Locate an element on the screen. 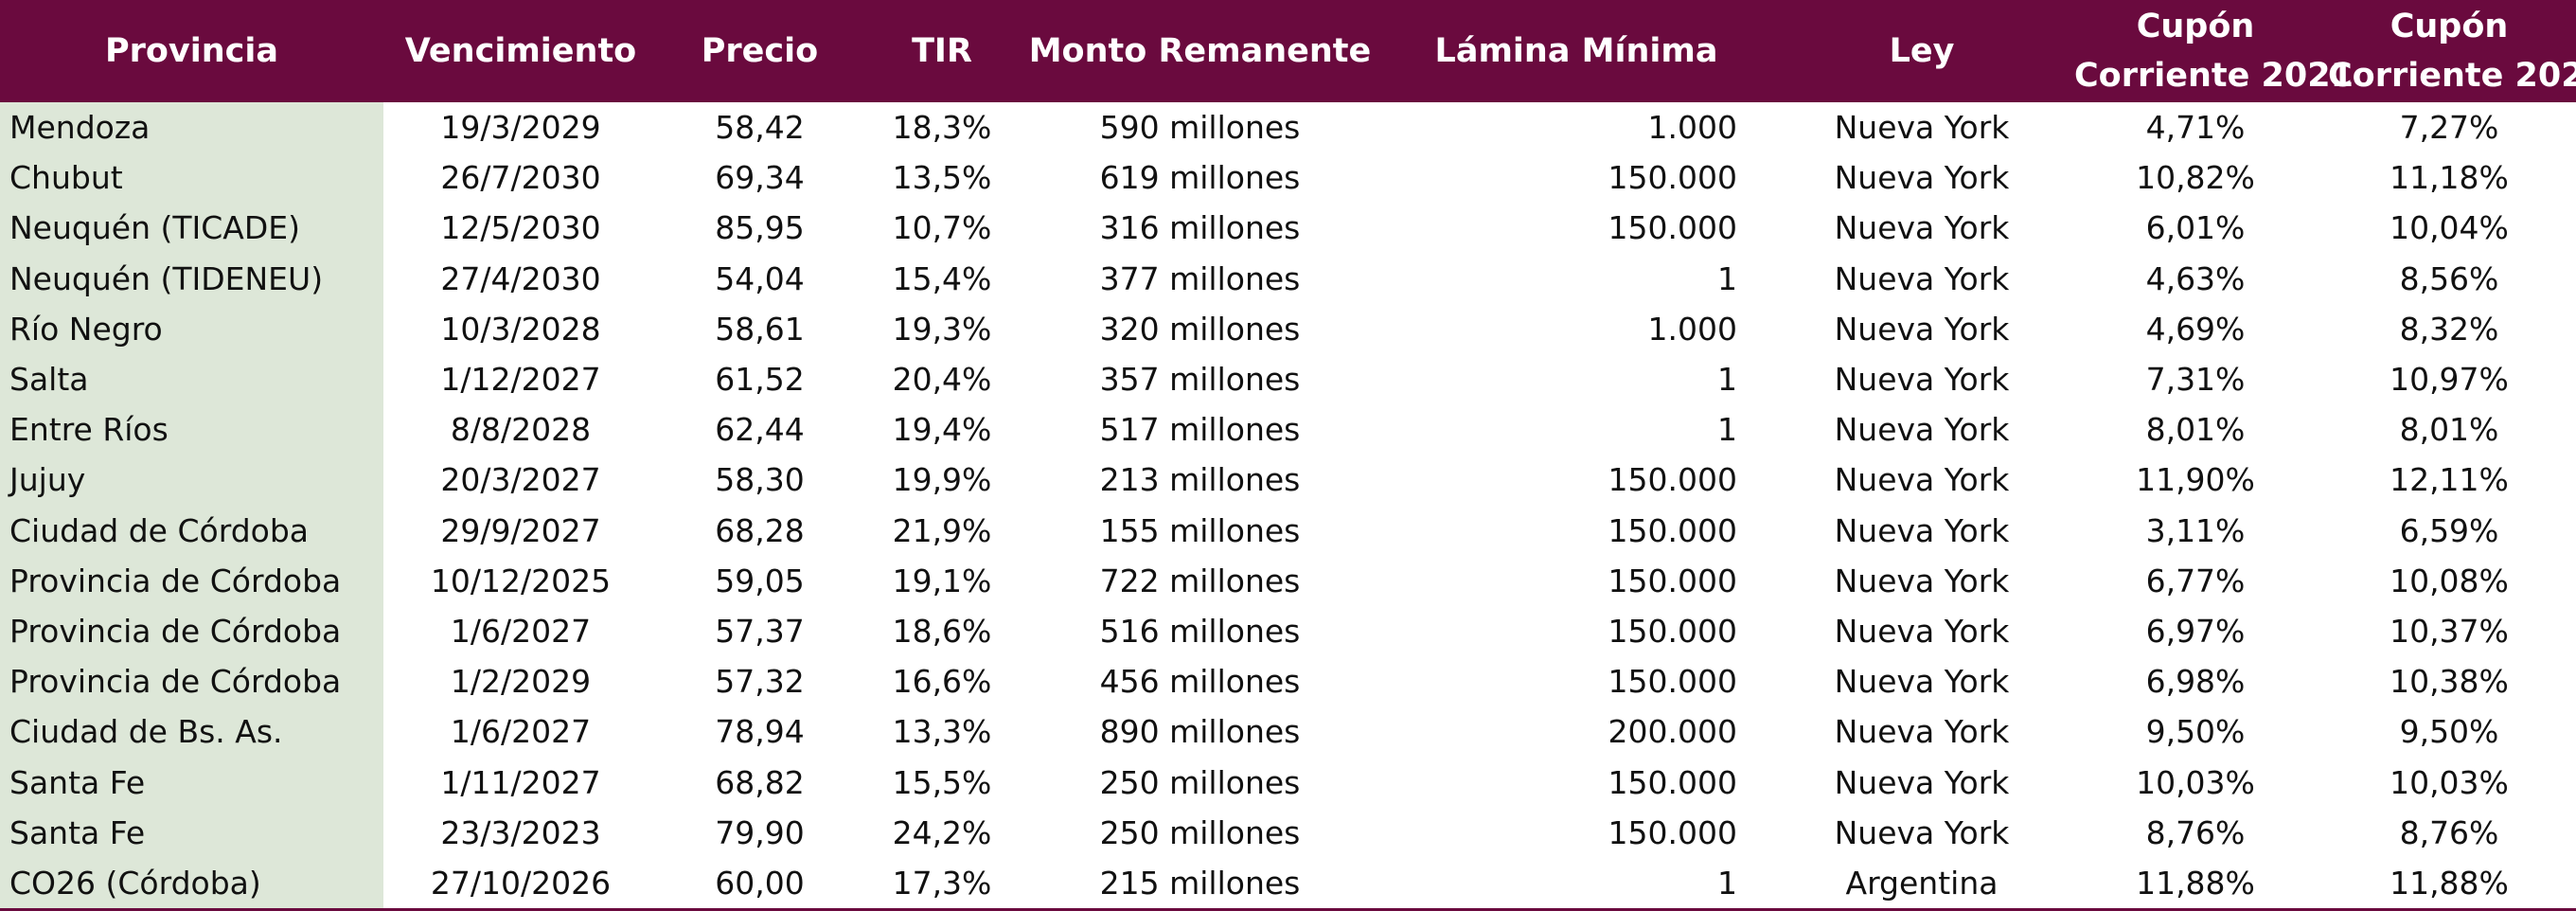 The width and height of the screenshot is (2576, 911). cell-vencimiento: 1/12/2027 is located at coordinates (520, 380).